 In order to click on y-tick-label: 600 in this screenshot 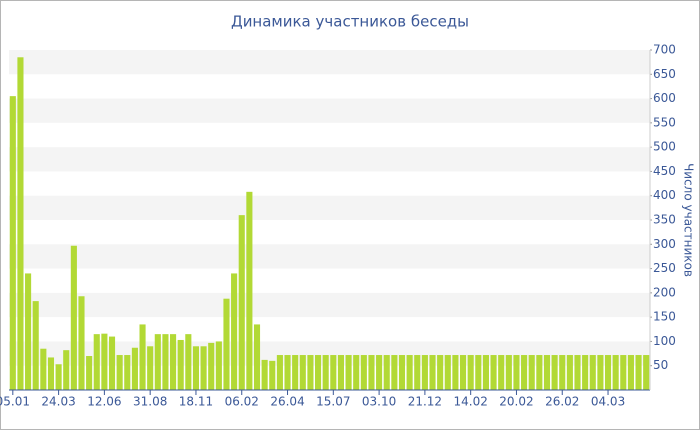, I will do `click(664, 98)`.